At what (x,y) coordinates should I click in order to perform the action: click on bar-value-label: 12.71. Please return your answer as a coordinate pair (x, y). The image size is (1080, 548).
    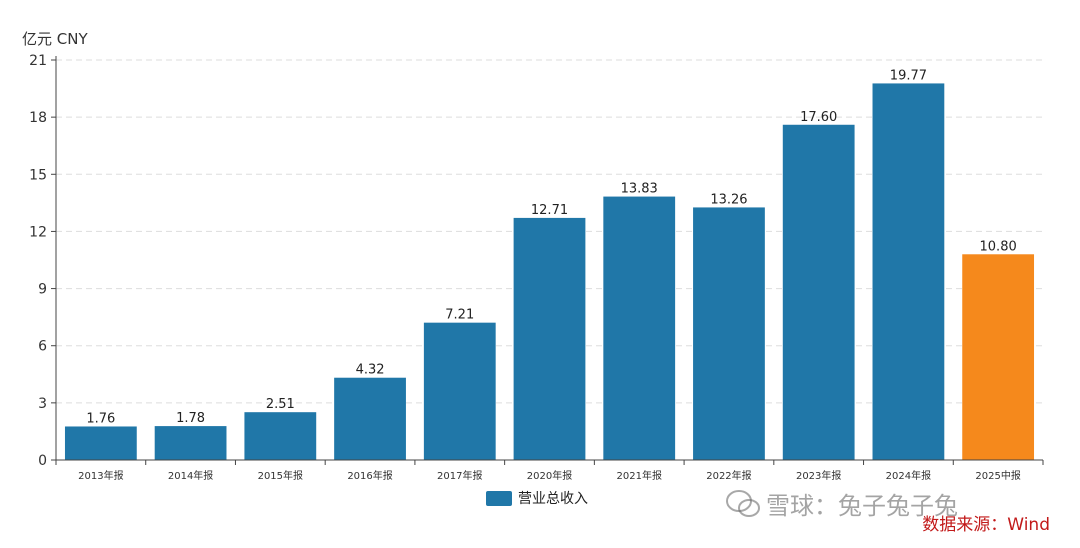
    Looking at the image, I should click on (549, 210).